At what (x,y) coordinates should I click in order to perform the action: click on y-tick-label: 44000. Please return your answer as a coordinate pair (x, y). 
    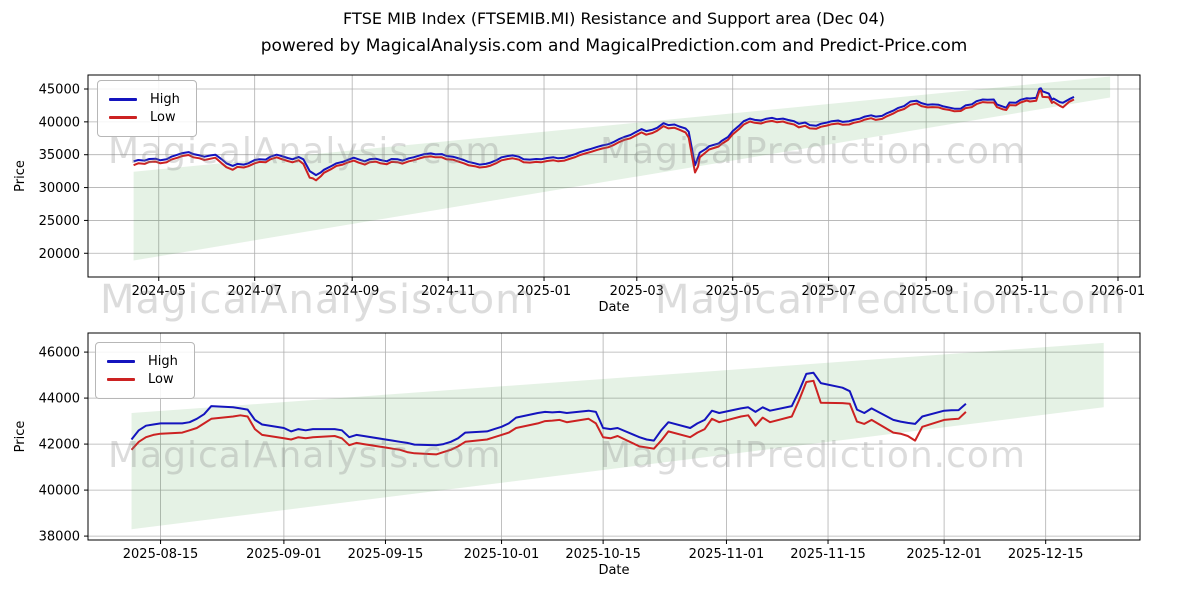
    Looking at the image, I should click on (59, 399).